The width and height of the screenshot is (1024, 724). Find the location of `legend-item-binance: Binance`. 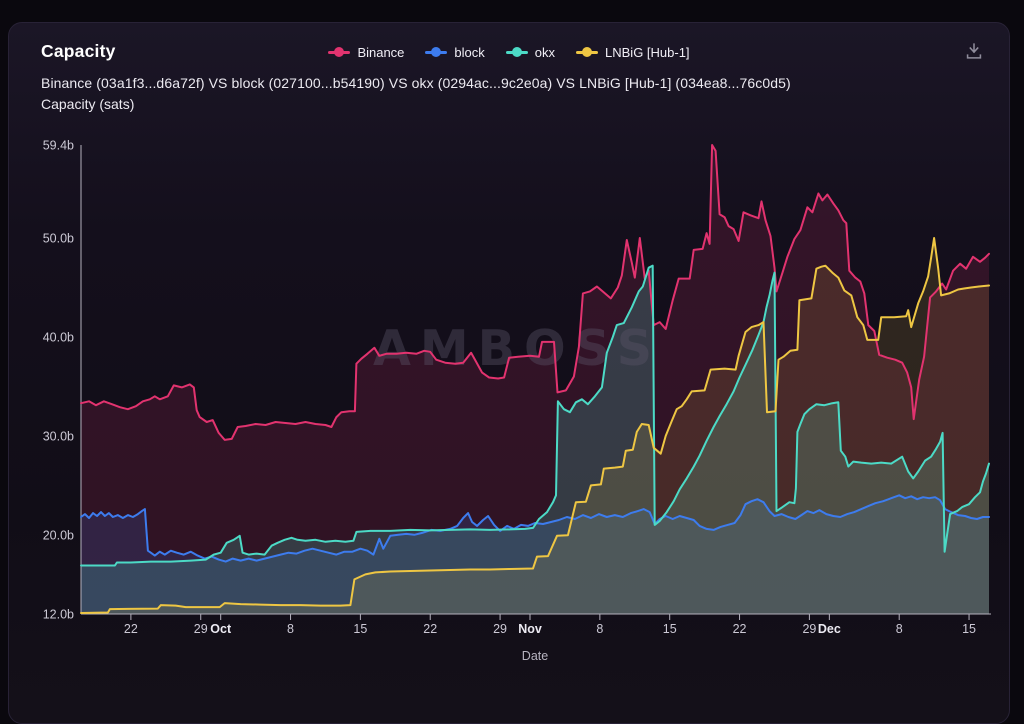

legend-item-binance: Binance is located at coordinates (366, 52).